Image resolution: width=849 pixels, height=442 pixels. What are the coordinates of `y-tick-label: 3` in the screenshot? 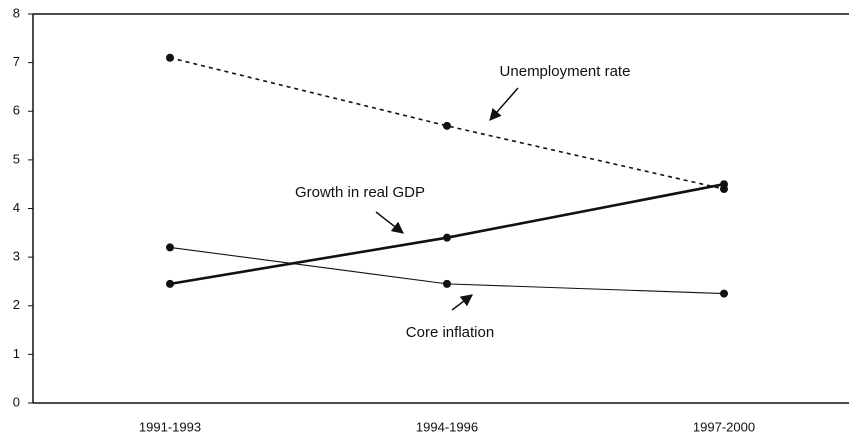 It's located at (16, 256).